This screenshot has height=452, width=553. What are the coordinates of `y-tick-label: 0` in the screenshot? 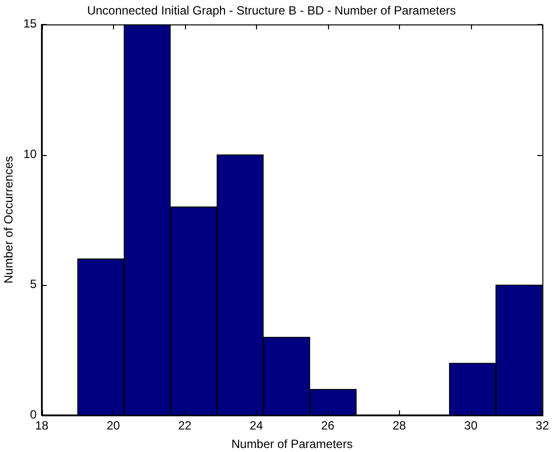 It's located at (34, 415).